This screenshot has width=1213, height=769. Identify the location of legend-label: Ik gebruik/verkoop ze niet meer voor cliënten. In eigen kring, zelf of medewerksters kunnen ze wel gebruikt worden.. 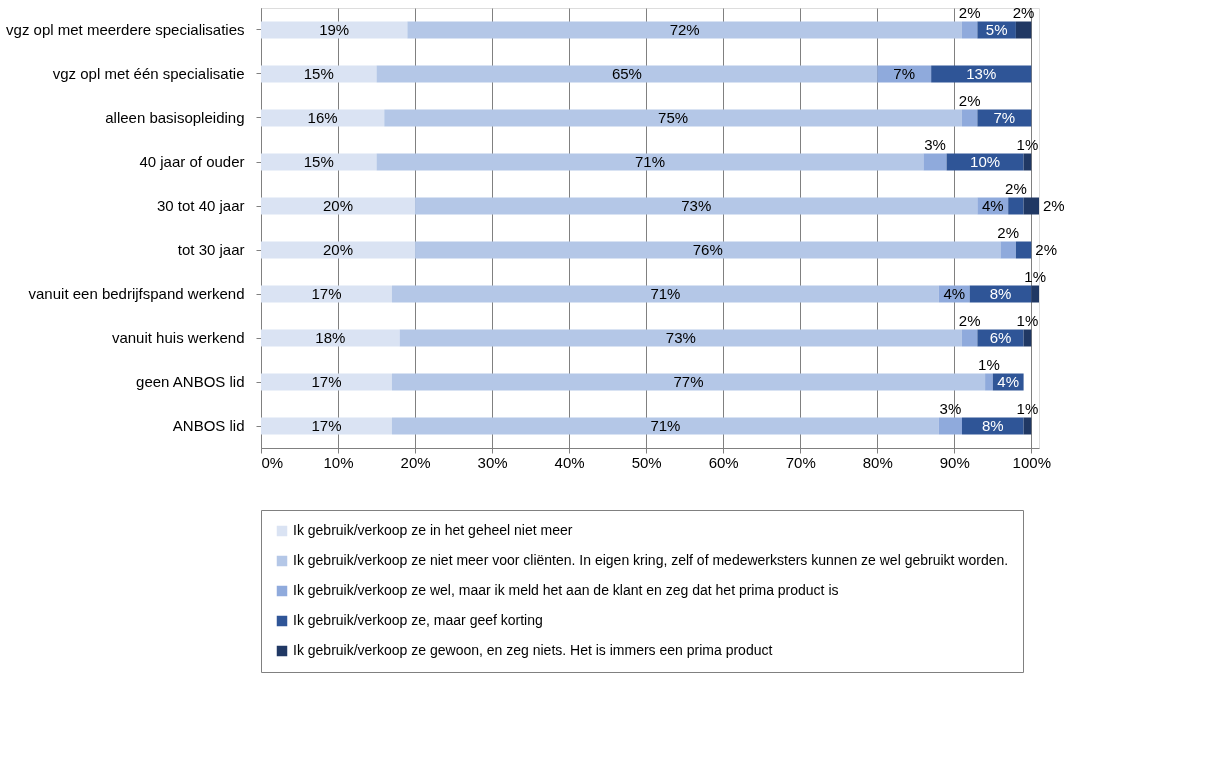
(651, 560).